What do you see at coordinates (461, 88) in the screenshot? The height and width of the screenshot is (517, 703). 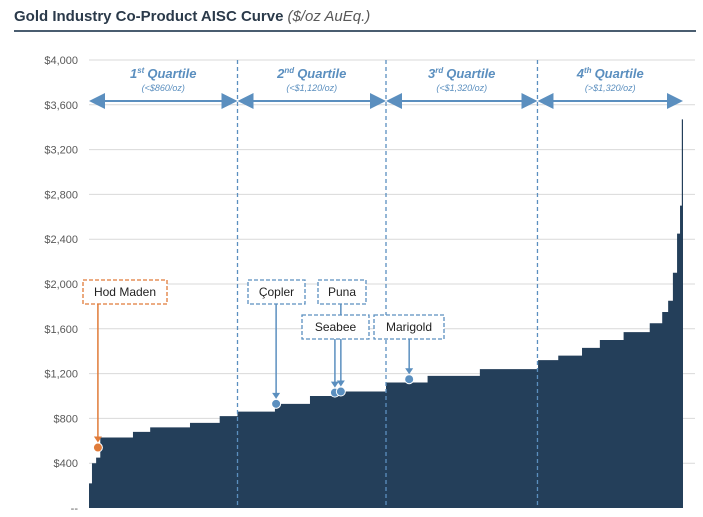 I see `quartile-range: (<$1,320/oz)` at bounding box center [461, 88].